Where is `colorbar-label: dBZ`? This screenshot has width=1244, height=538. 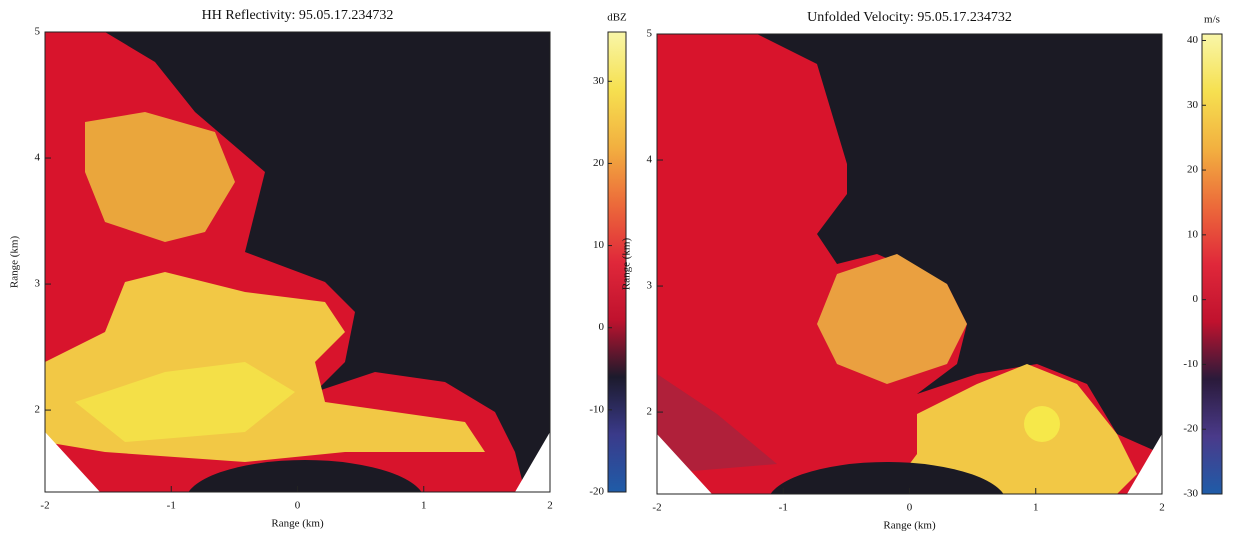 colorbar-label: dBZ is located at coordinates (617, 18).